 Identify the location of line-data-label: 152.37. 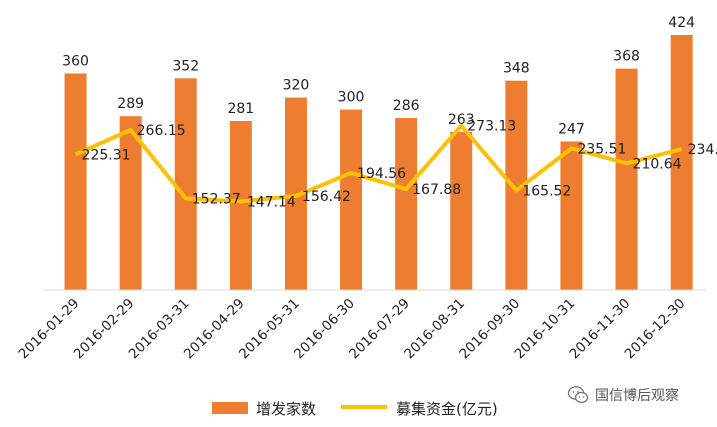
(216, 199).